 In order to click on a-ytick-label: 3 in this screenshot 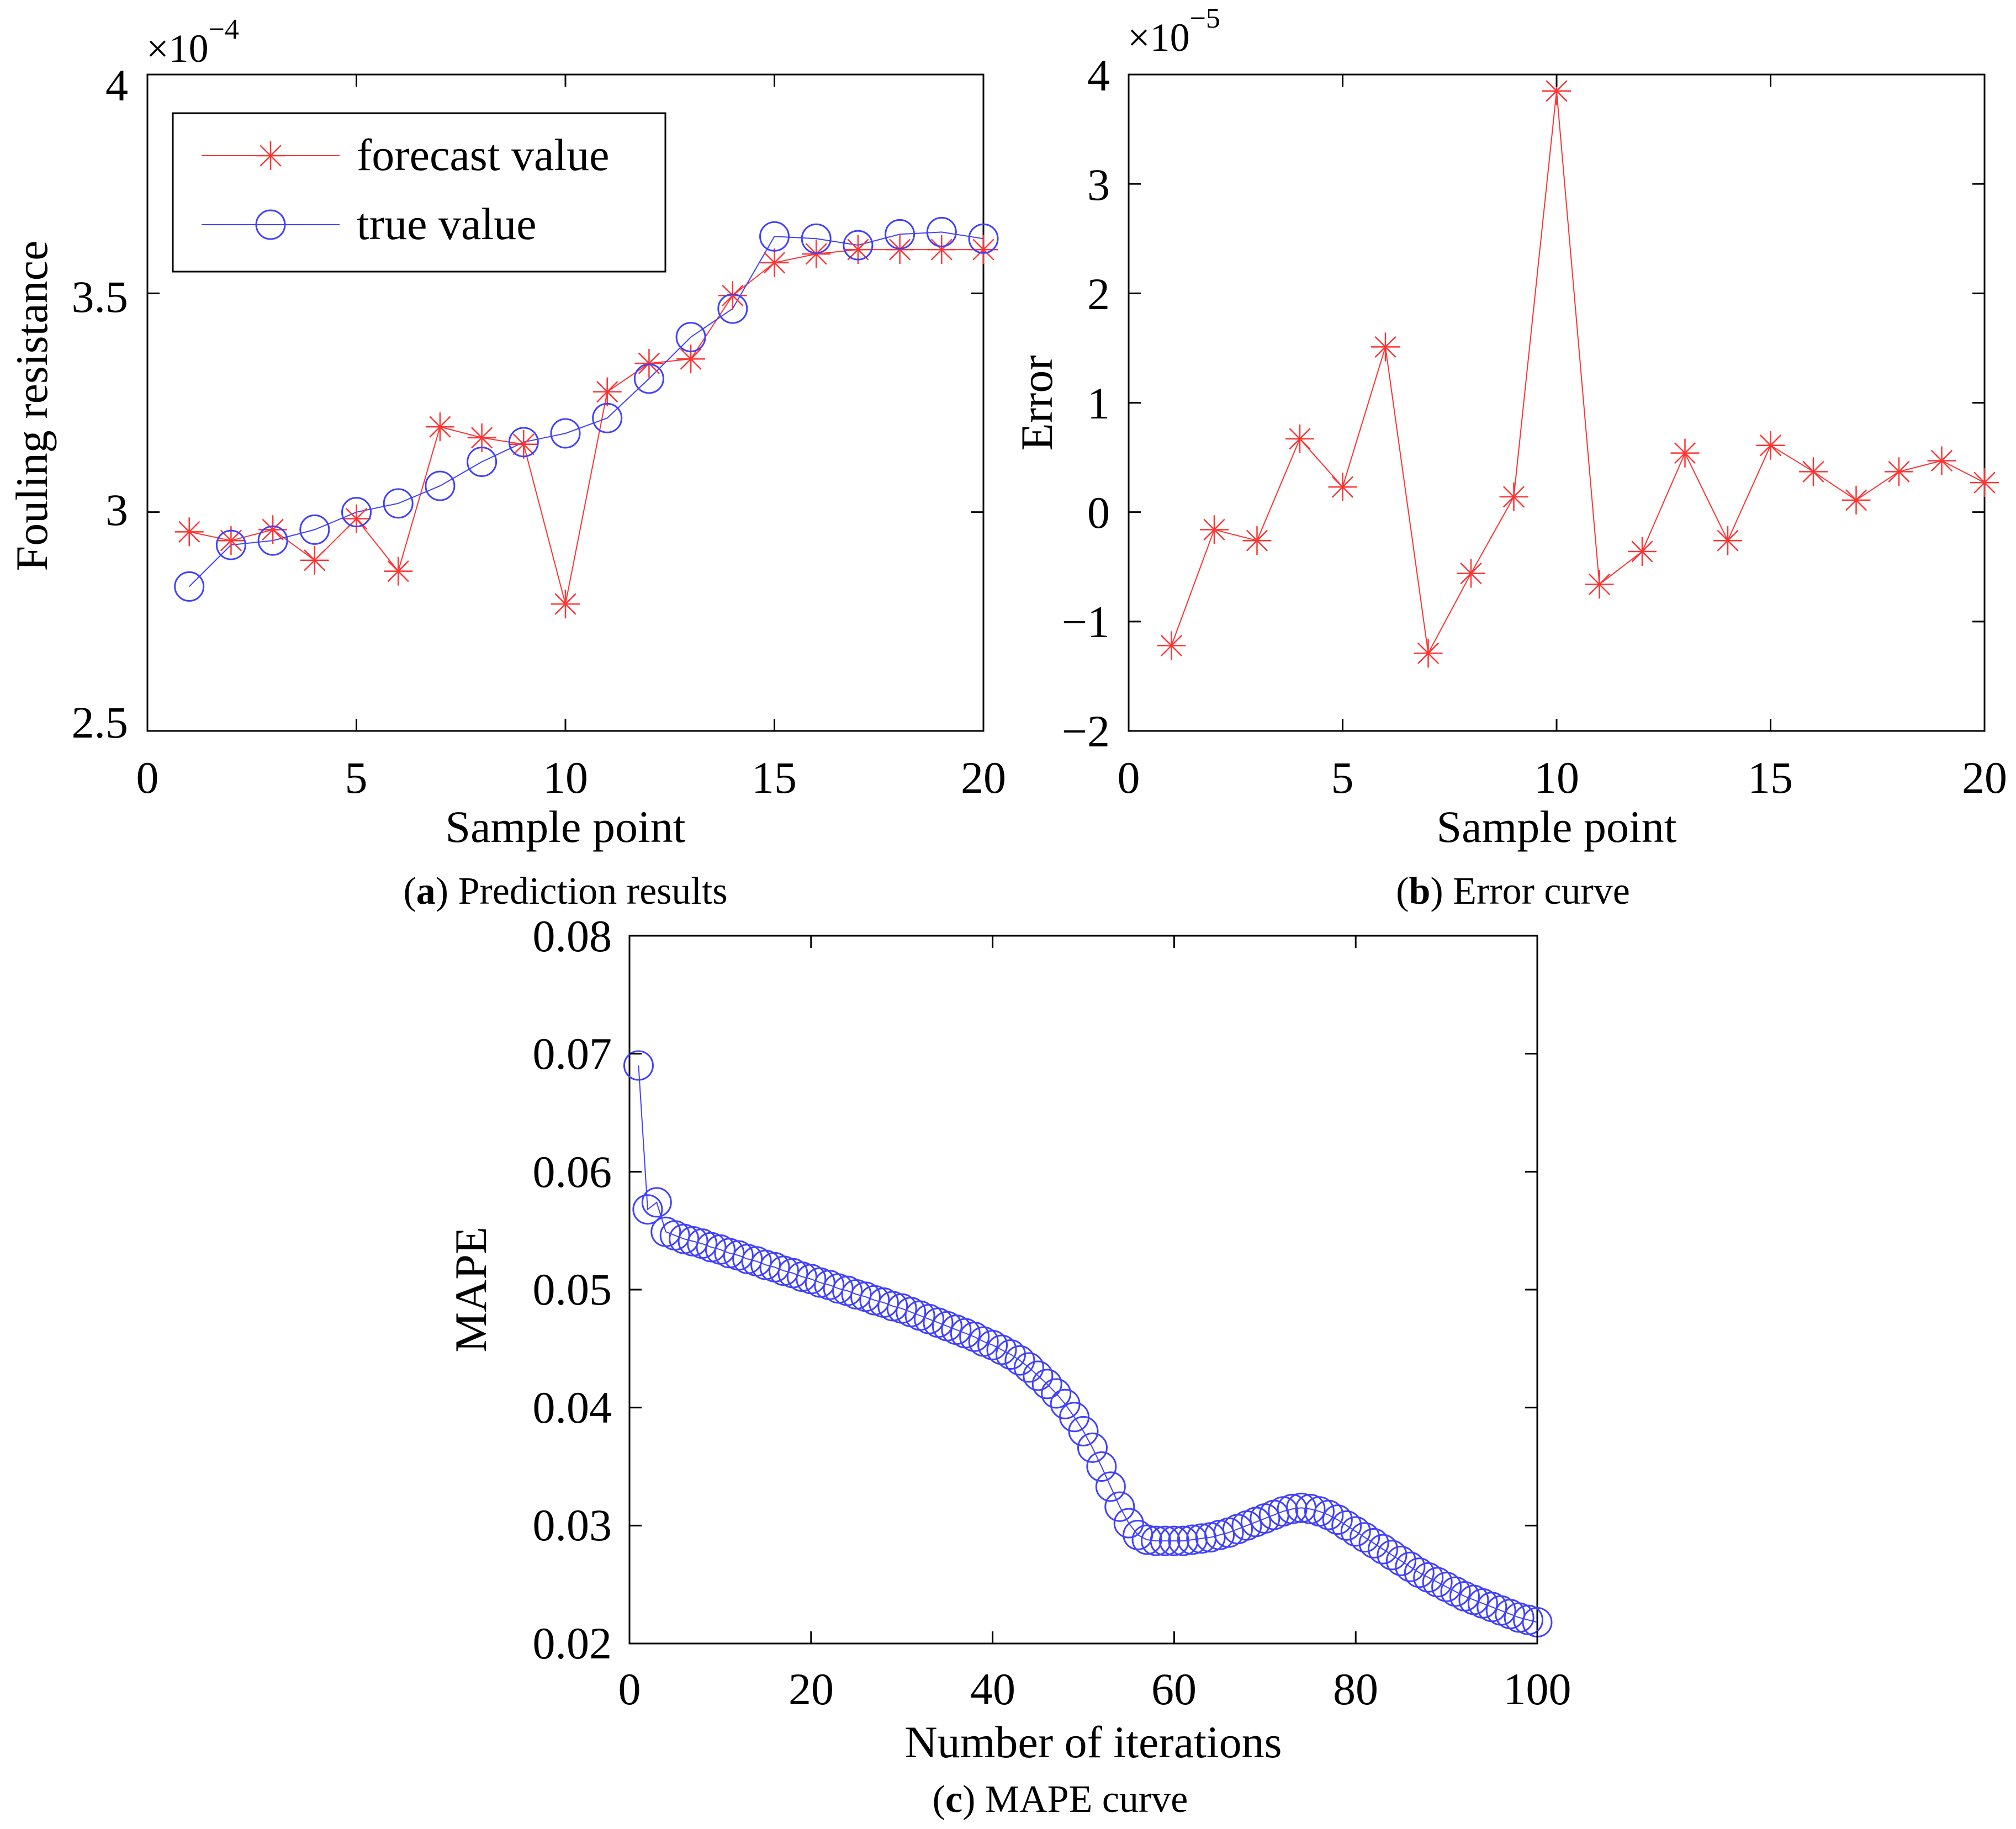, I will do `click(116, 510)`.